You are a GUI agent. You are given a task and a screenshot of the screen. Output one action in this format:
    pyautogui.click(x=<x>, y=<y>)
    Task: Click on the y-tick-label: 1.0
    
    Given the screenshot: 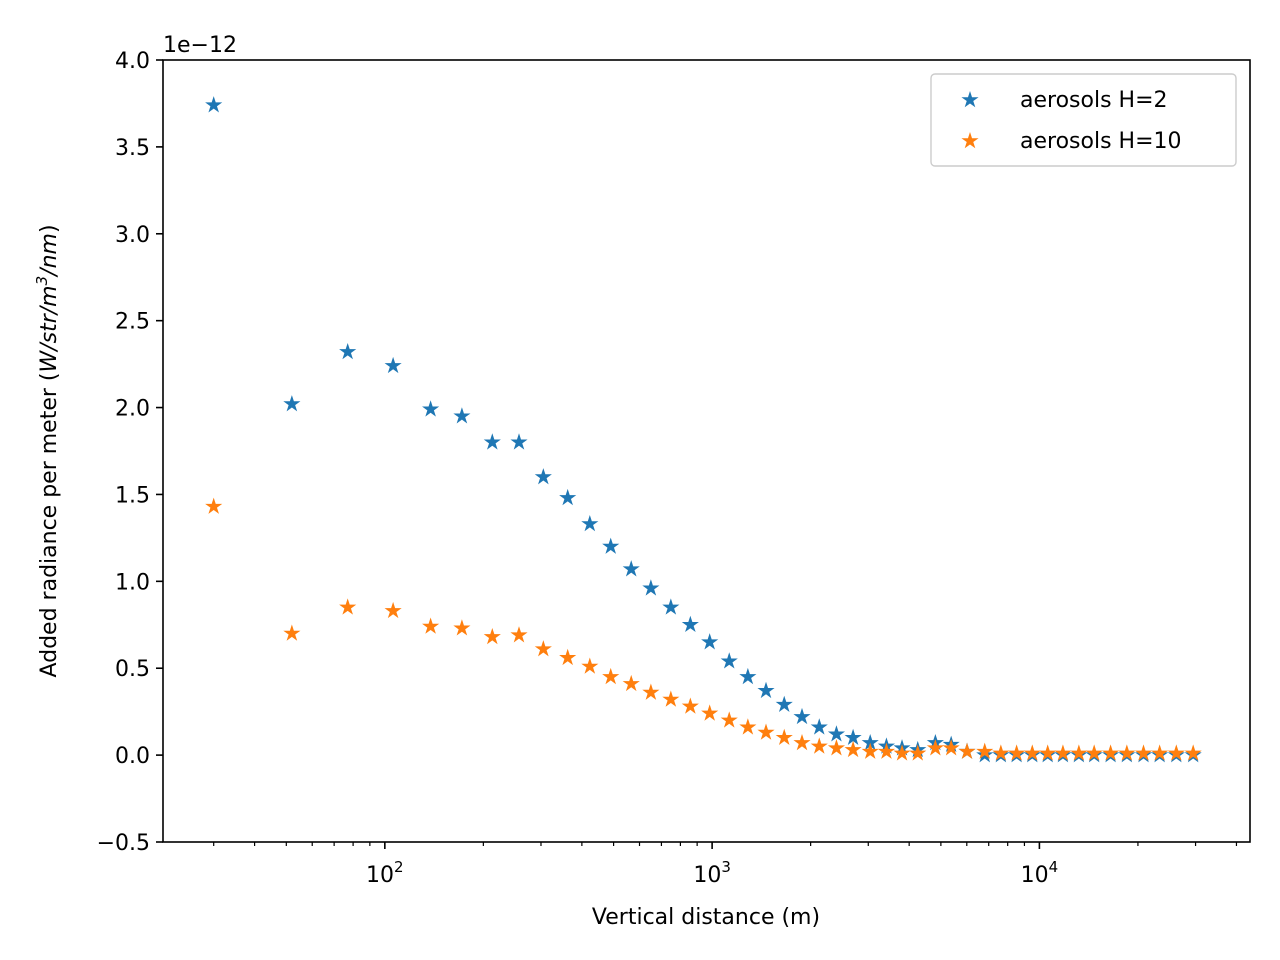 What is the action you would take?
    pyautogui.click(x=132, y=582)
    